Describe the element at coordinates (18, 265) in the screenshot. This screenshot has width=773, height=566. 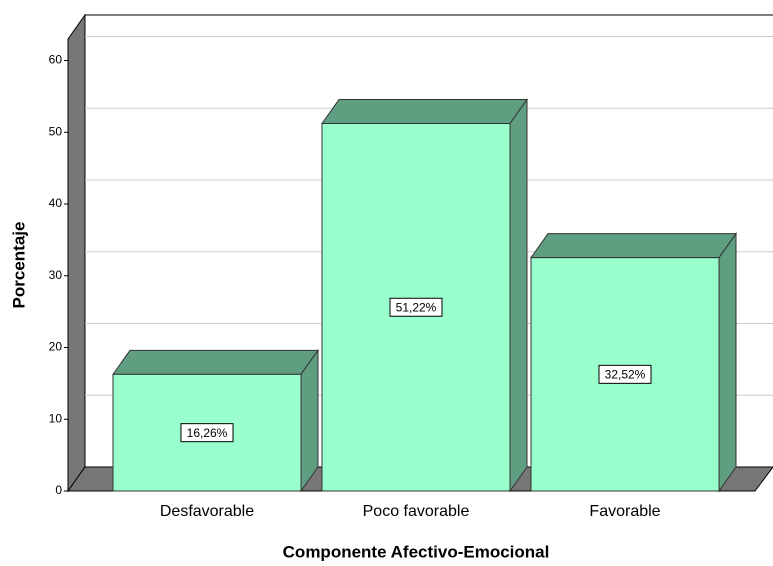
I see `y-axis-title: Porcentaje` at that location.